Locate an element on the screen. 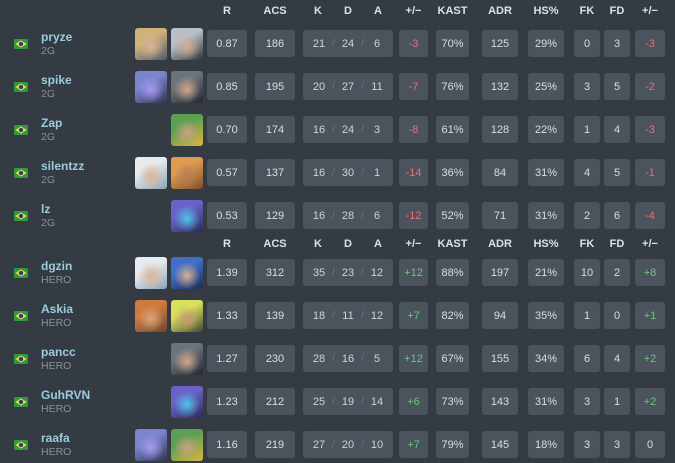 Image resolution: width=675 pixels, height=463 pixels. stat-rating: 1.39 is located at coordinates (227, 272).